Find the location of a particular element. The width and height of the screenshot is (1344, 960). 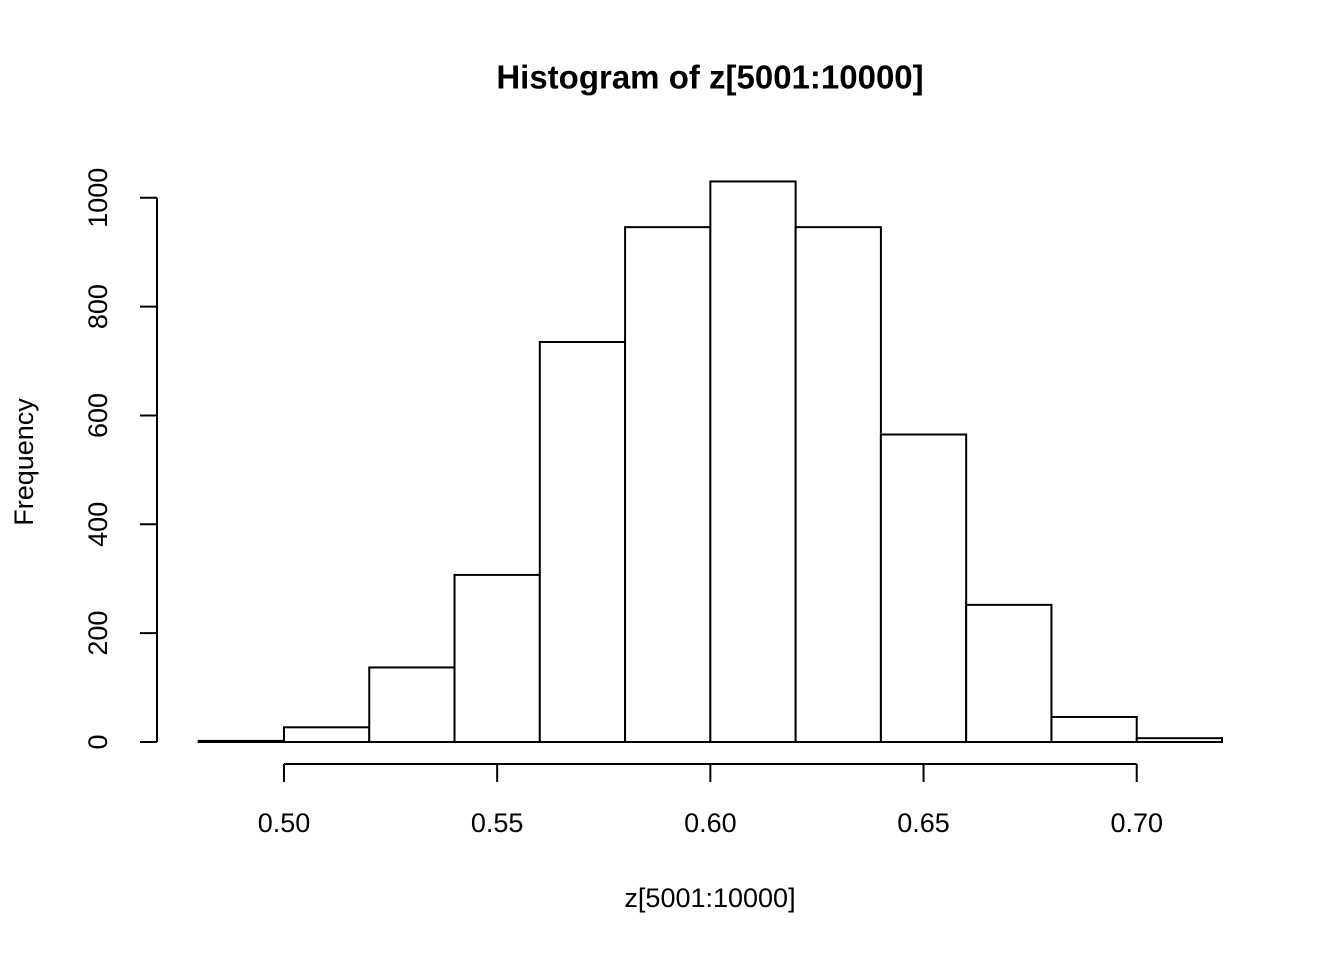

x-tick-label: 0.55 is located at coordinates (497, 823).